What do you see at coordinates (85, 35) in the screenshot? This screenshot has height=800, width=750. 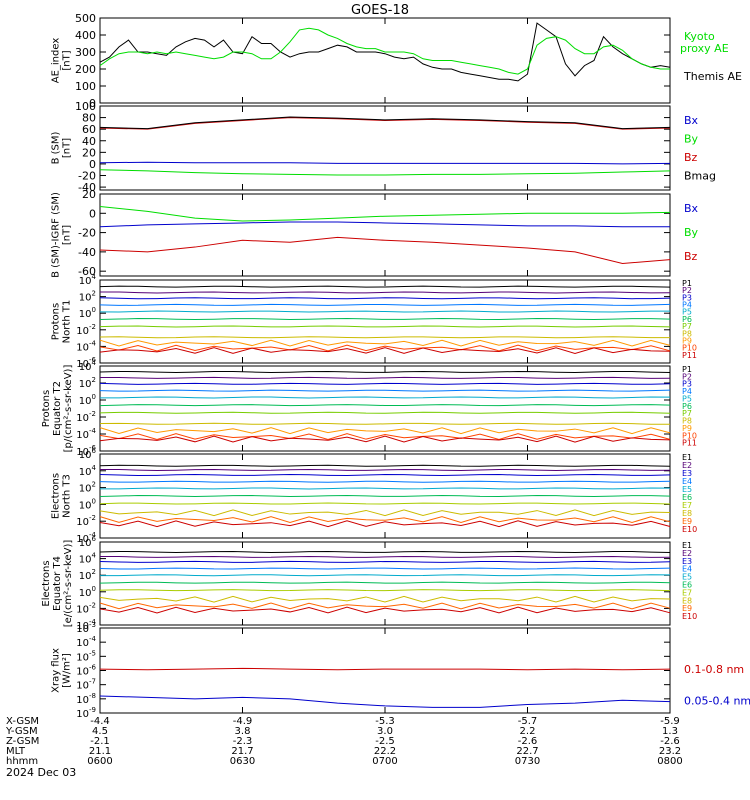 I see `y-tick-label: 400` at bounding box center [85, 35].